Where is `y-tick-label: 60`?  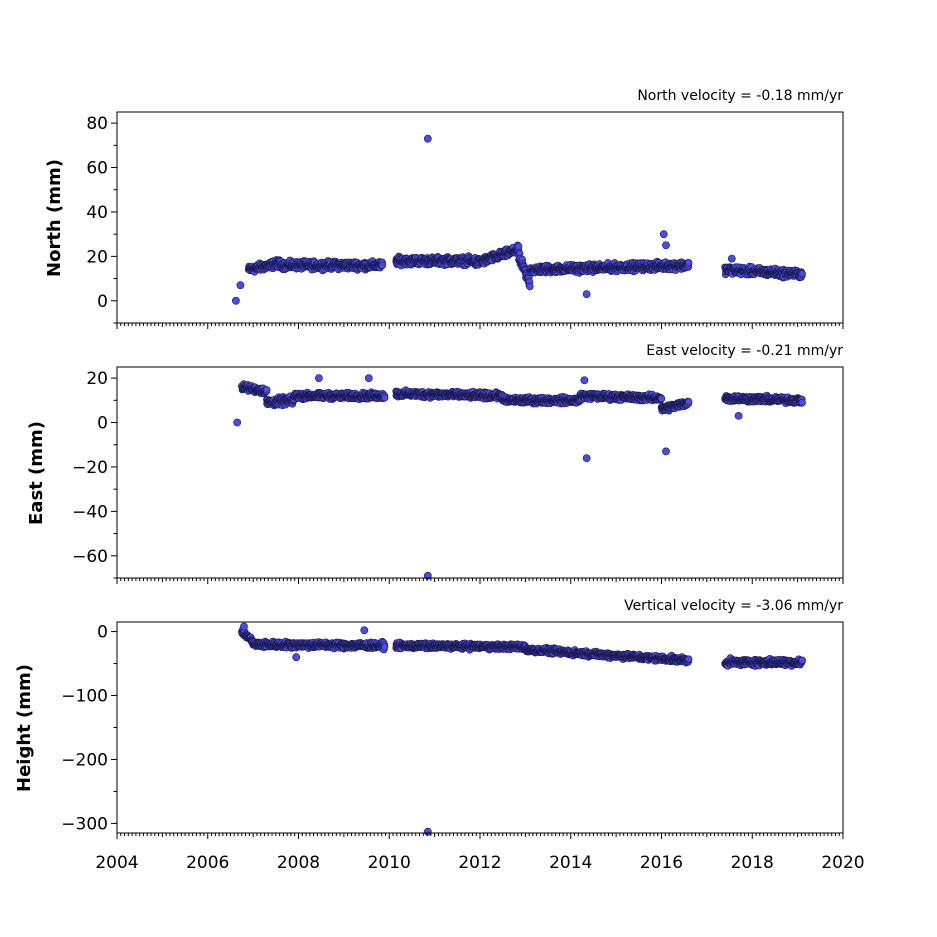
y-tick-label: 60 is located at coordinates (97, 169).